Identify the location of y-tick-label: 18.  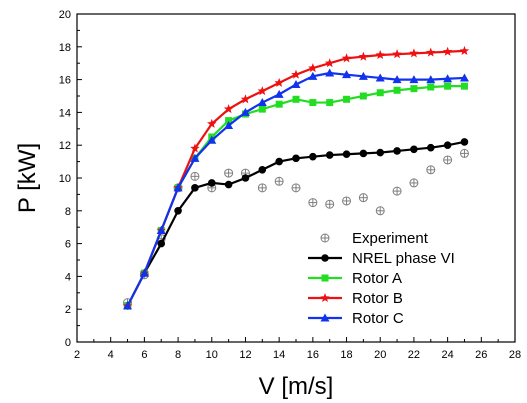
(65, 48).